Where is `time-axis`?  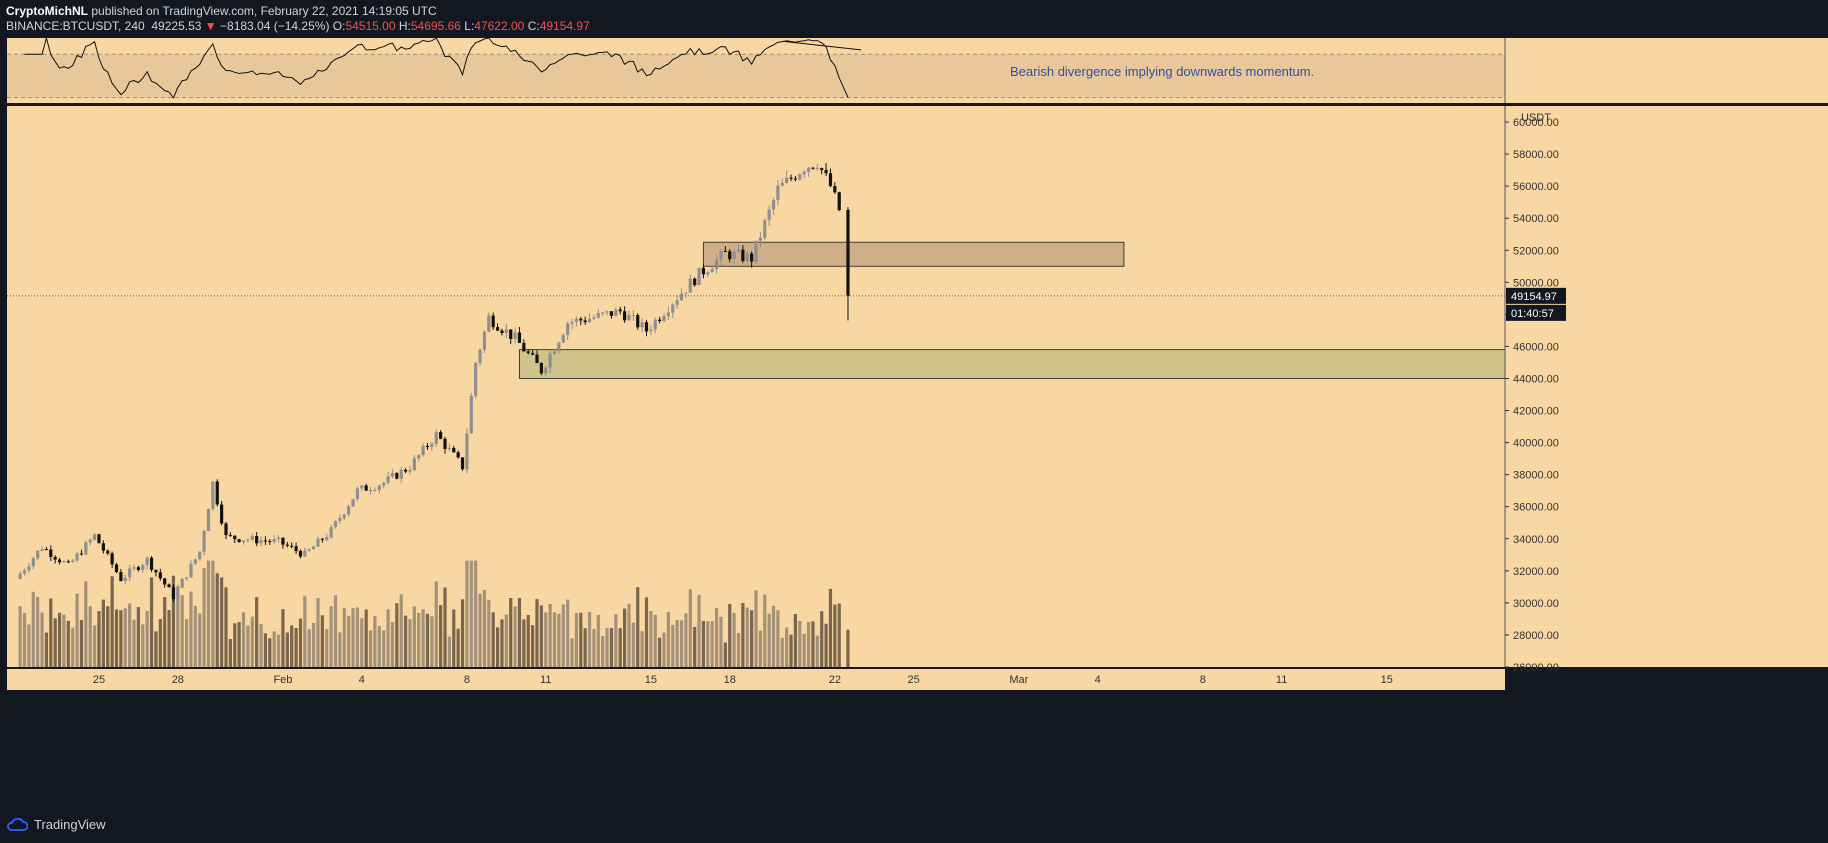 time-axis is located at coordinates (756, 679).